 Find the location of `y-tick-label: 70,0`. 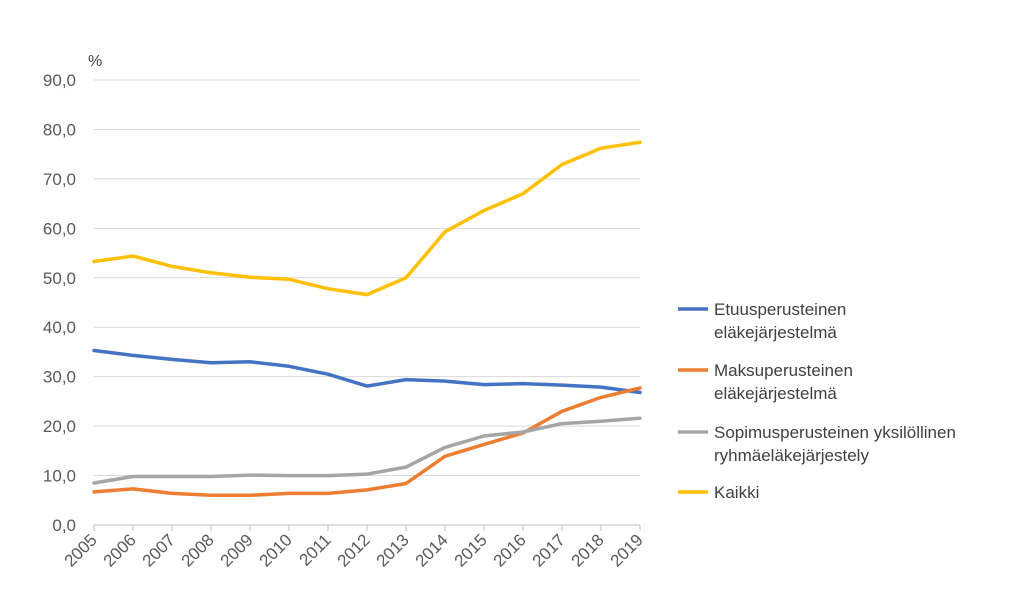

y-tick-label: 70,0 is located at coordinates (59, 179).